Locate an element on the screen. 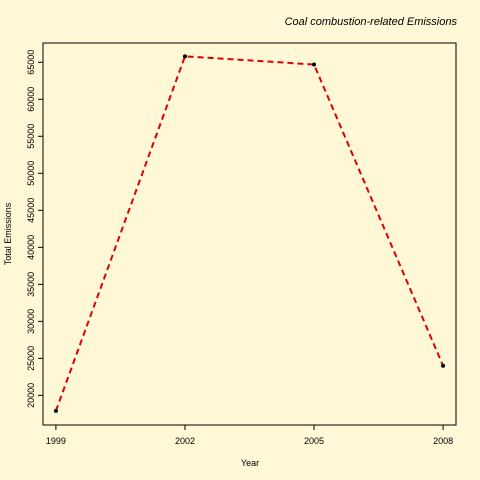 The width and height of the screenshot is (480, 480). y-tick-label: 65000 is located at coordinates (31, 62).